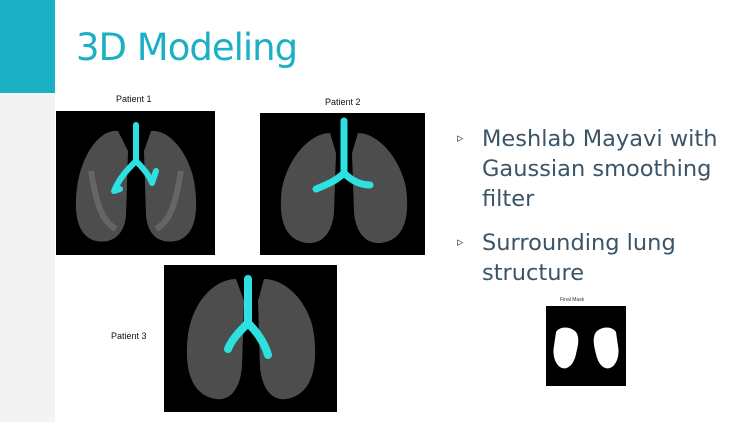  What do you see at coordinates (250, 338) in the screenshot?
I see `patient-3-lung-model` at bounding box center [250, 338].